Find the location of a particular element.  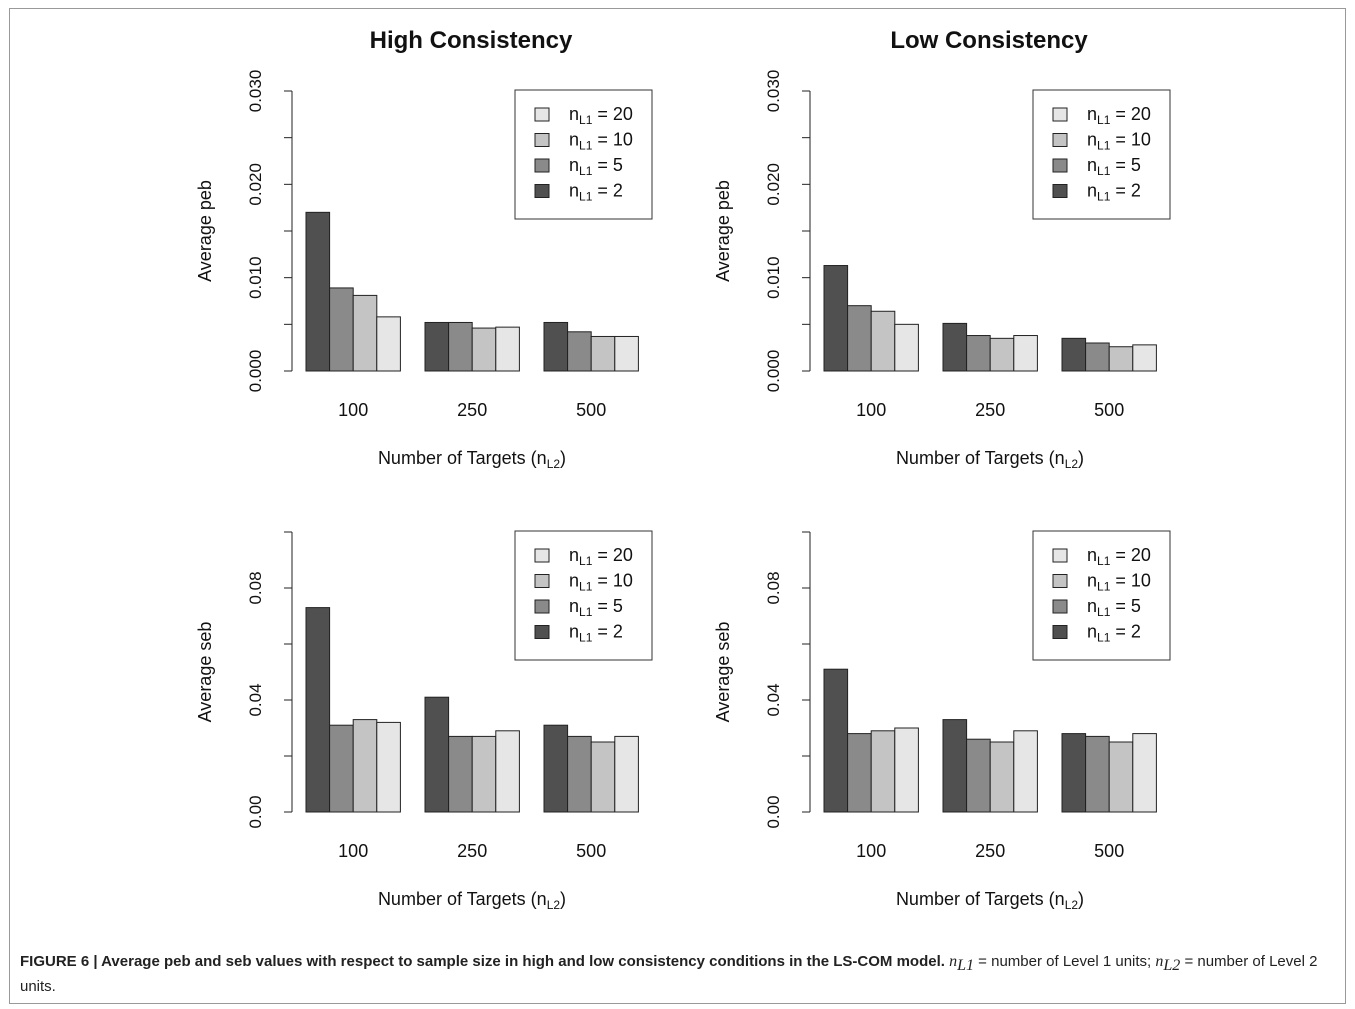

caption-var1-sub: L1 is located at coordinates (966, 965).